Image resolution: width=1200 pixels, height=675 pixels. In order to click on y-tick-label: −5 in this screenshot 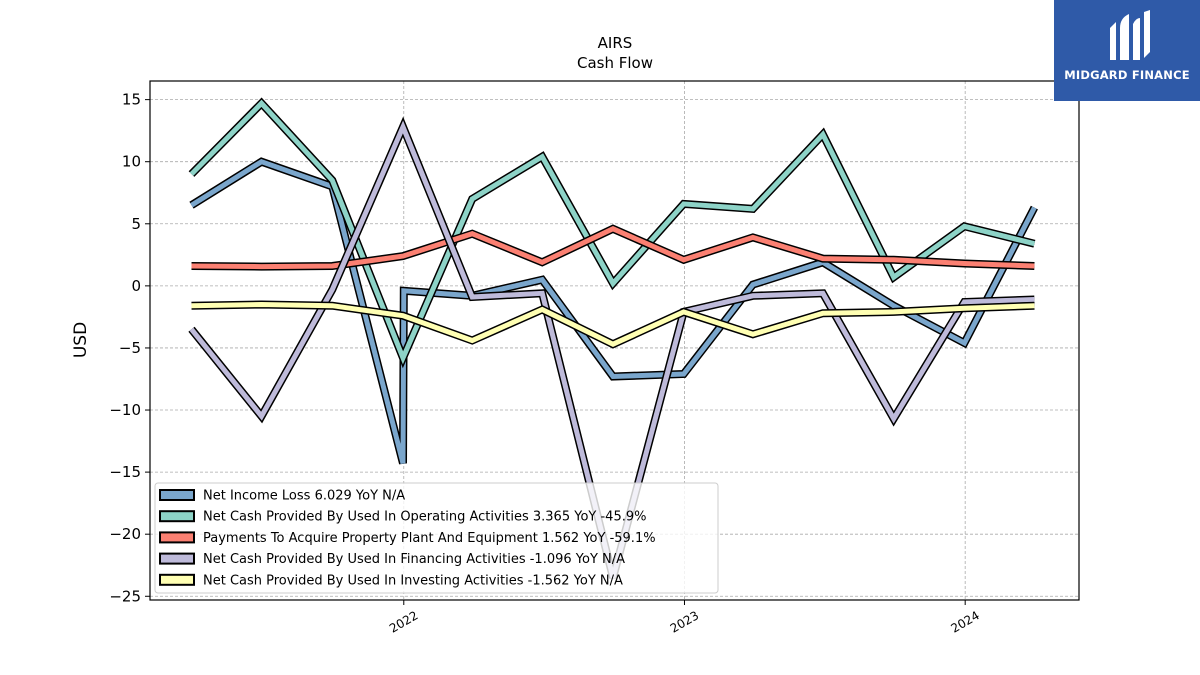, I will do `click(130, 348)`.